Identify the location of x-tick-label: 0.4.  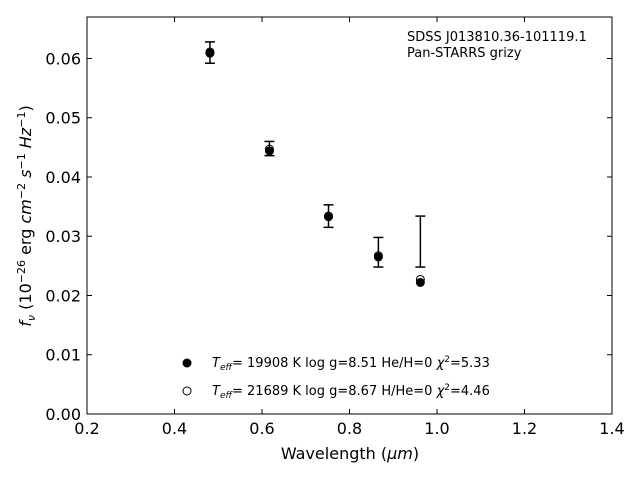
(174, 428).